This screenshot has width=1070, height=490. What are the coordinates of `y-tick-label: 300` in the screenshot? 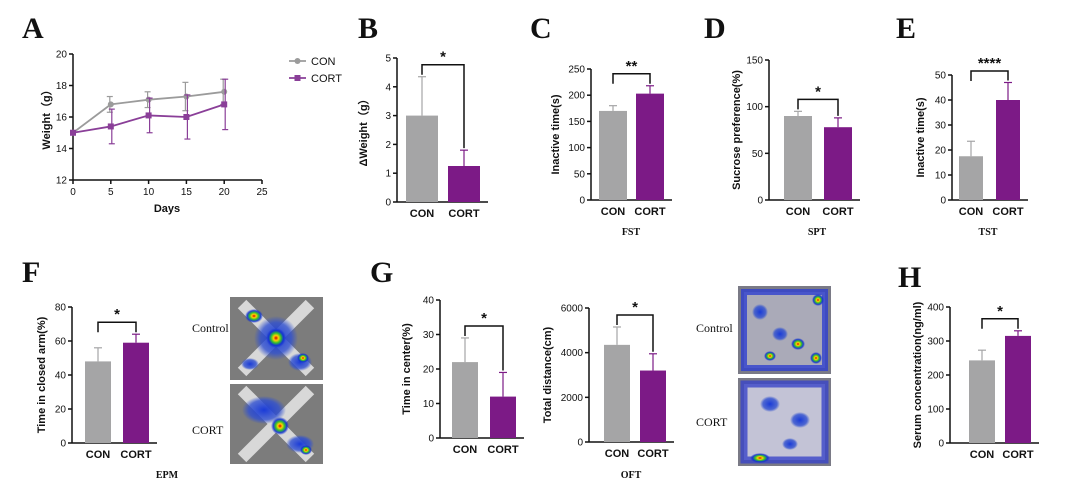 It's located at (935, 342).